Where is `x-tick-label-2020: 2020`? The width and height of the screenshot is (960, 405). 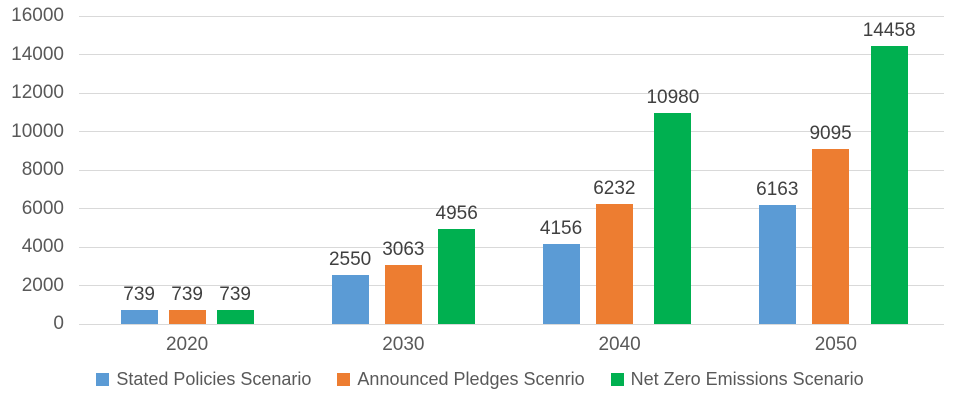
x-tick-label-2020: 2020 is located at coordinates (187, 344).